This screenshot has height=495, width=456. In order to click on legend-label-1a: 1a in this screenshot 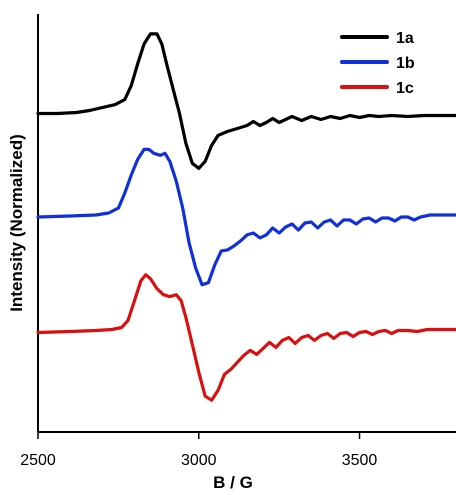, I will do `click(405, 38)`.